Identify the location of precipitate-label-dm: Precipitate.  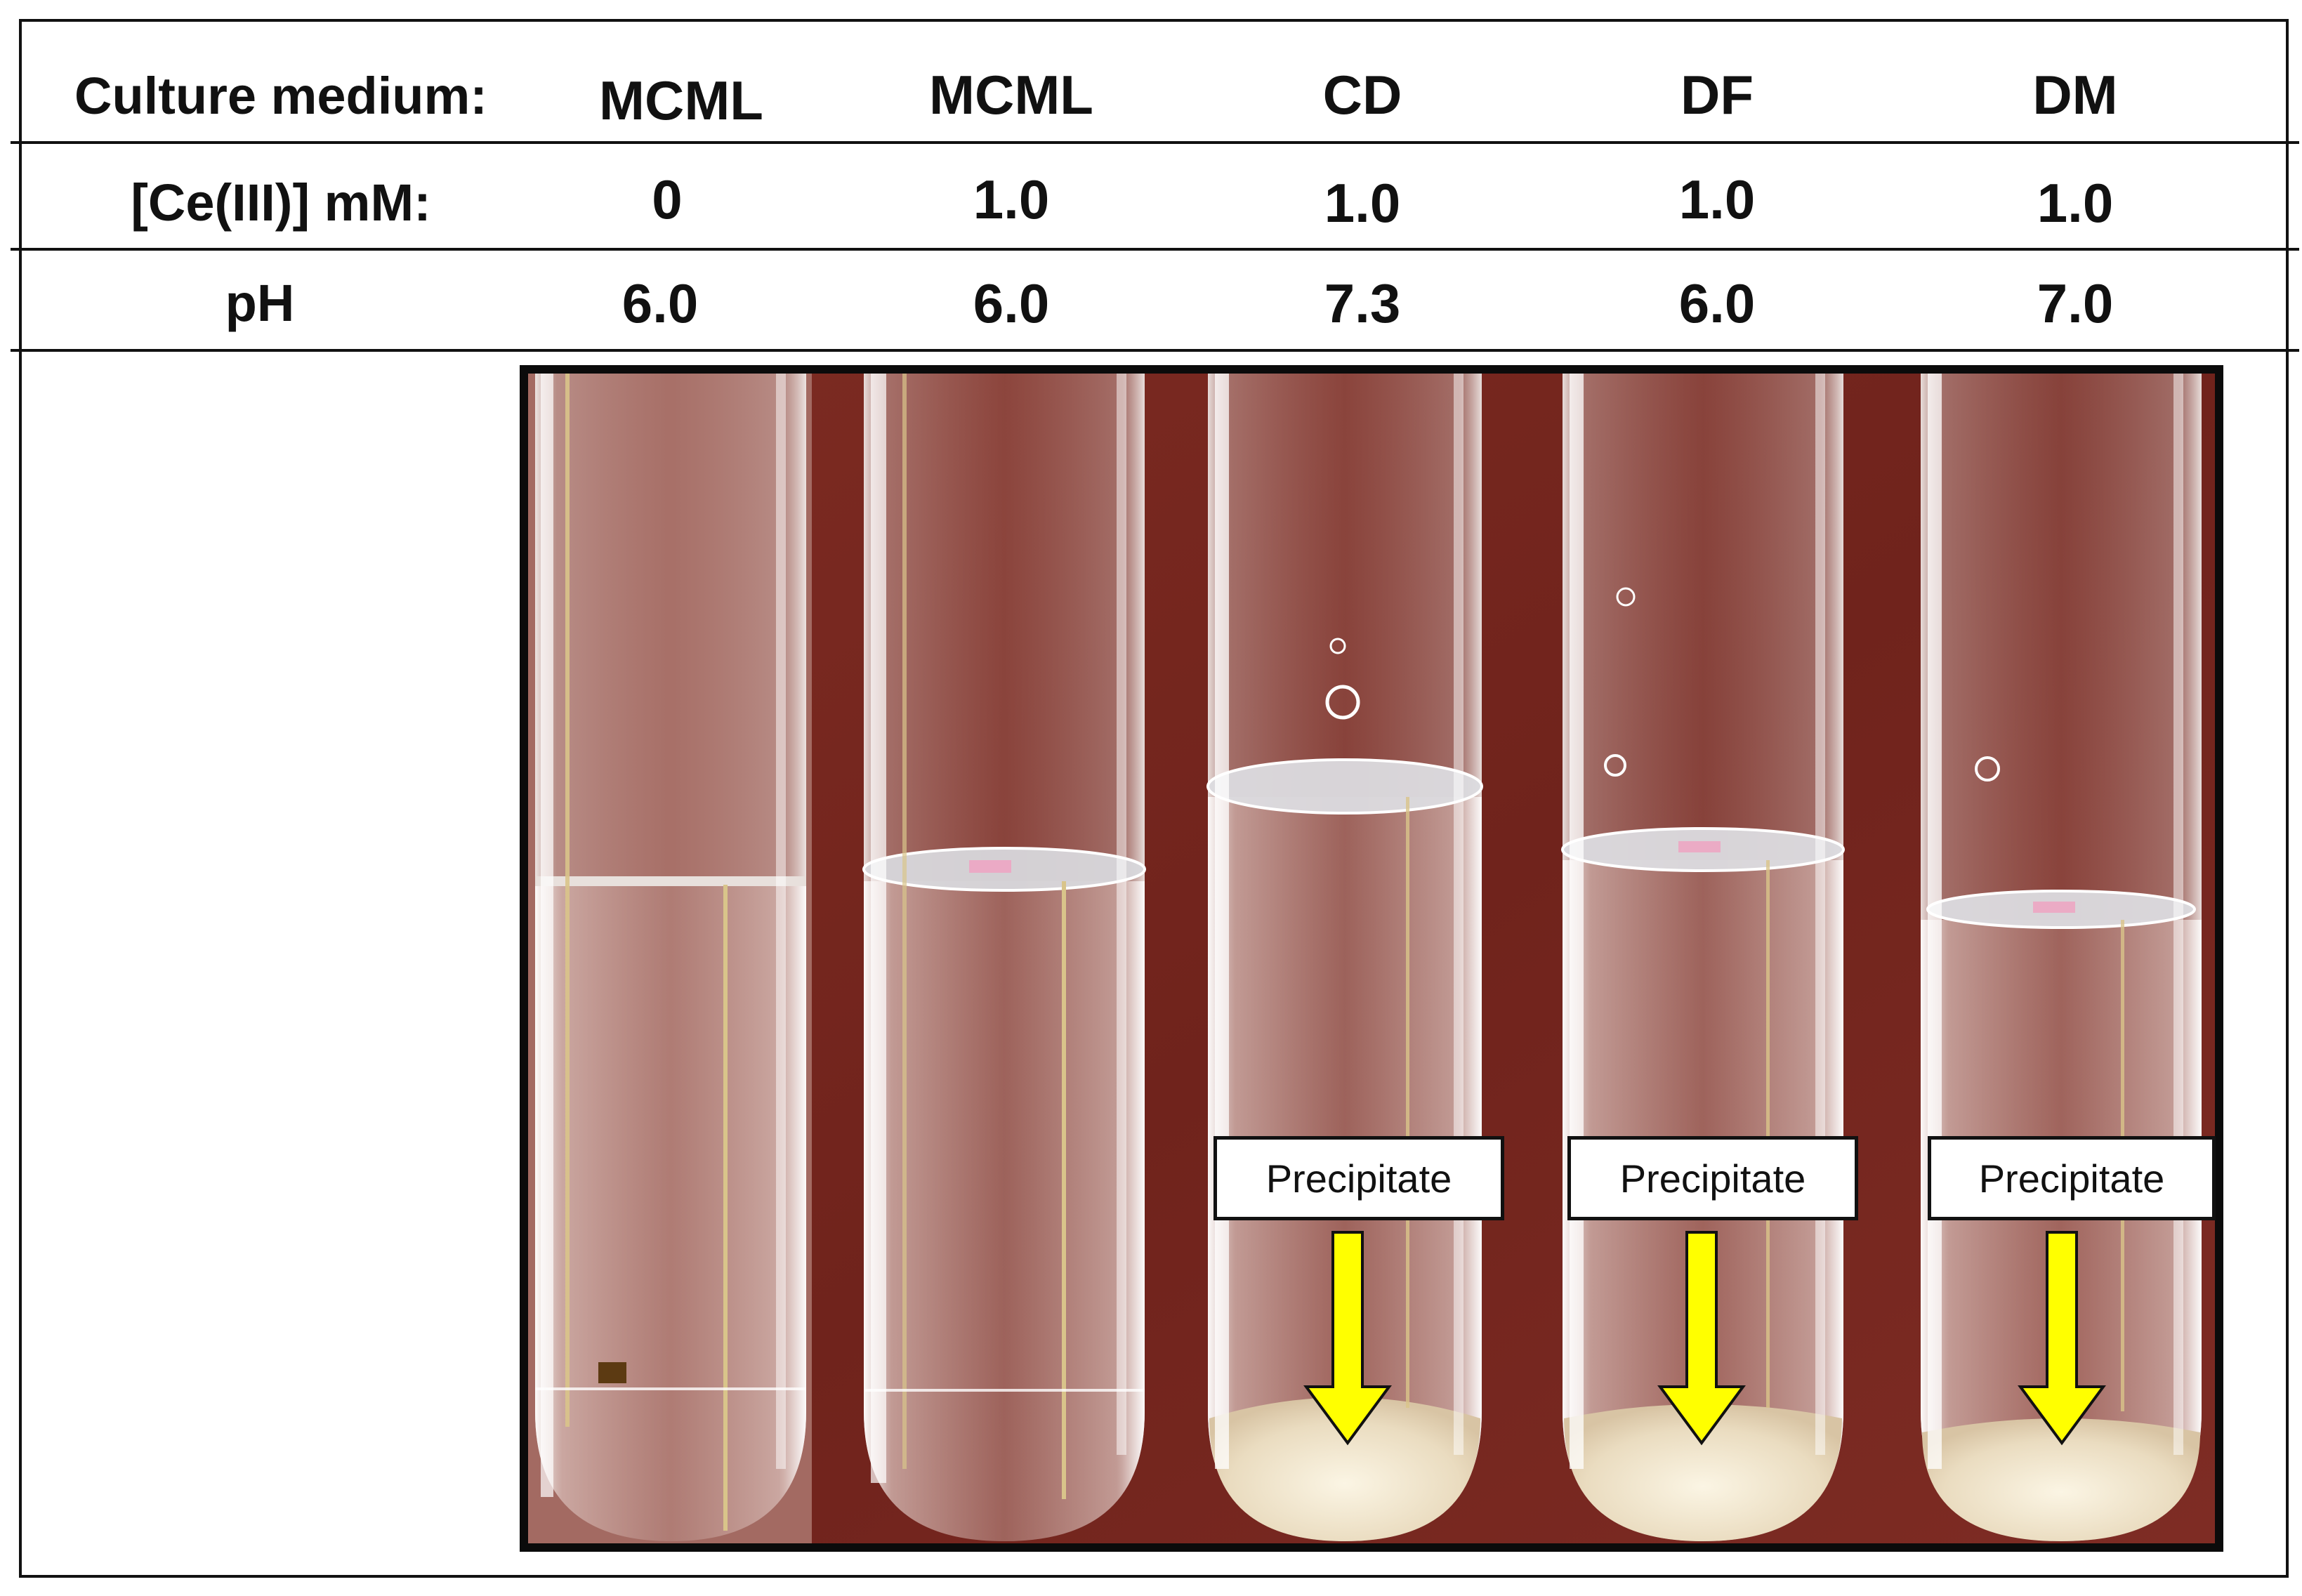
(2072, 1178).